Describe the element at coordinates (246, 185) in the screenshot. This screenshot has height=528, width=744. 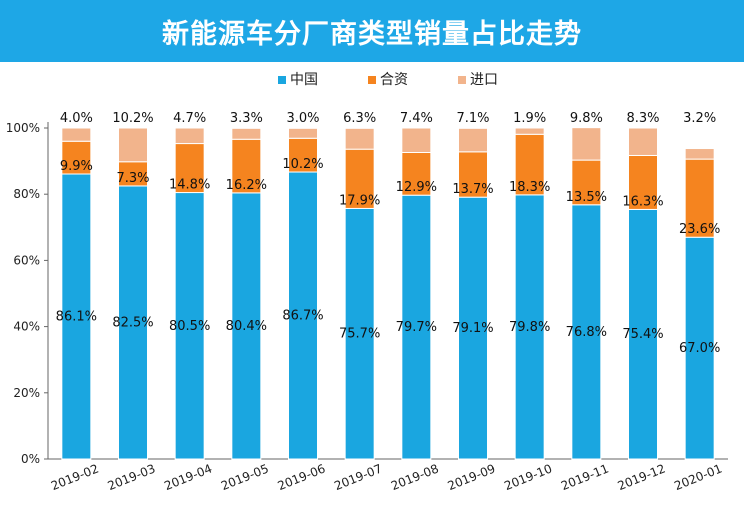
I see `data-label-jv: 16.2%` at that location.